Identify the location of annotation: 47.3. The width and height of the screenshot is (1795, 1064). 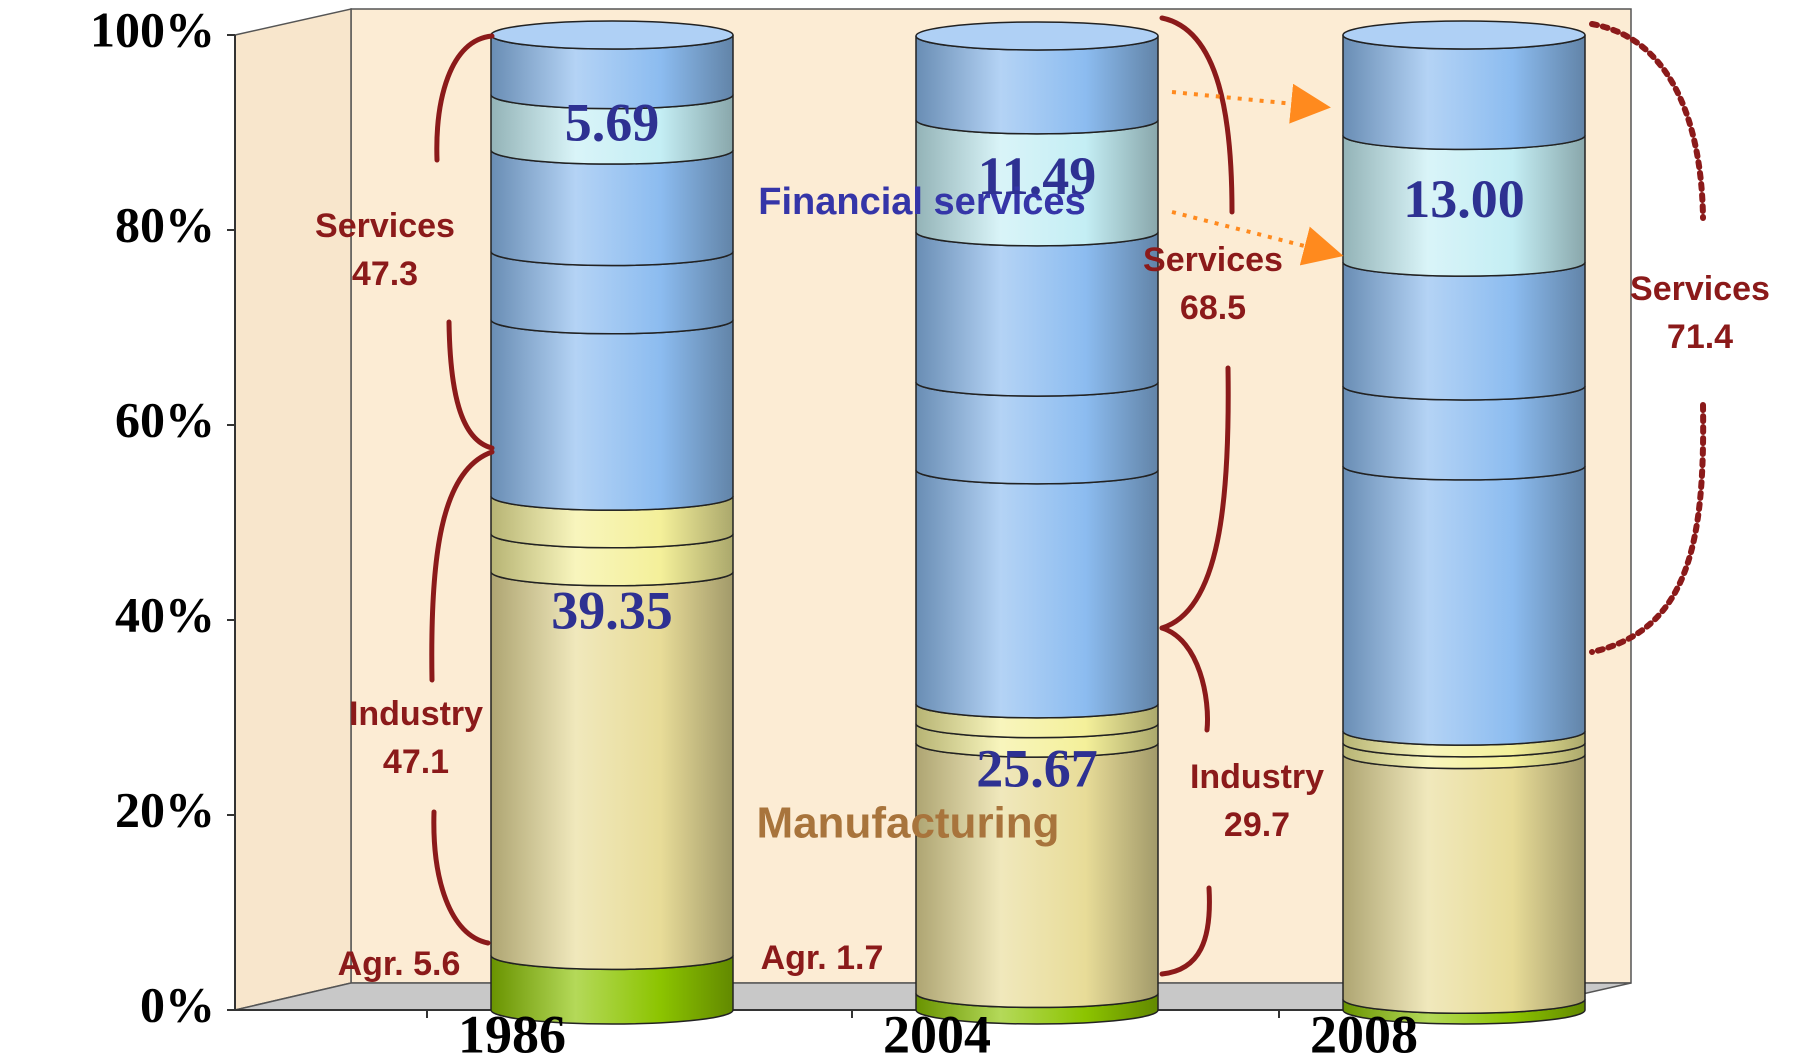
(385, 274).